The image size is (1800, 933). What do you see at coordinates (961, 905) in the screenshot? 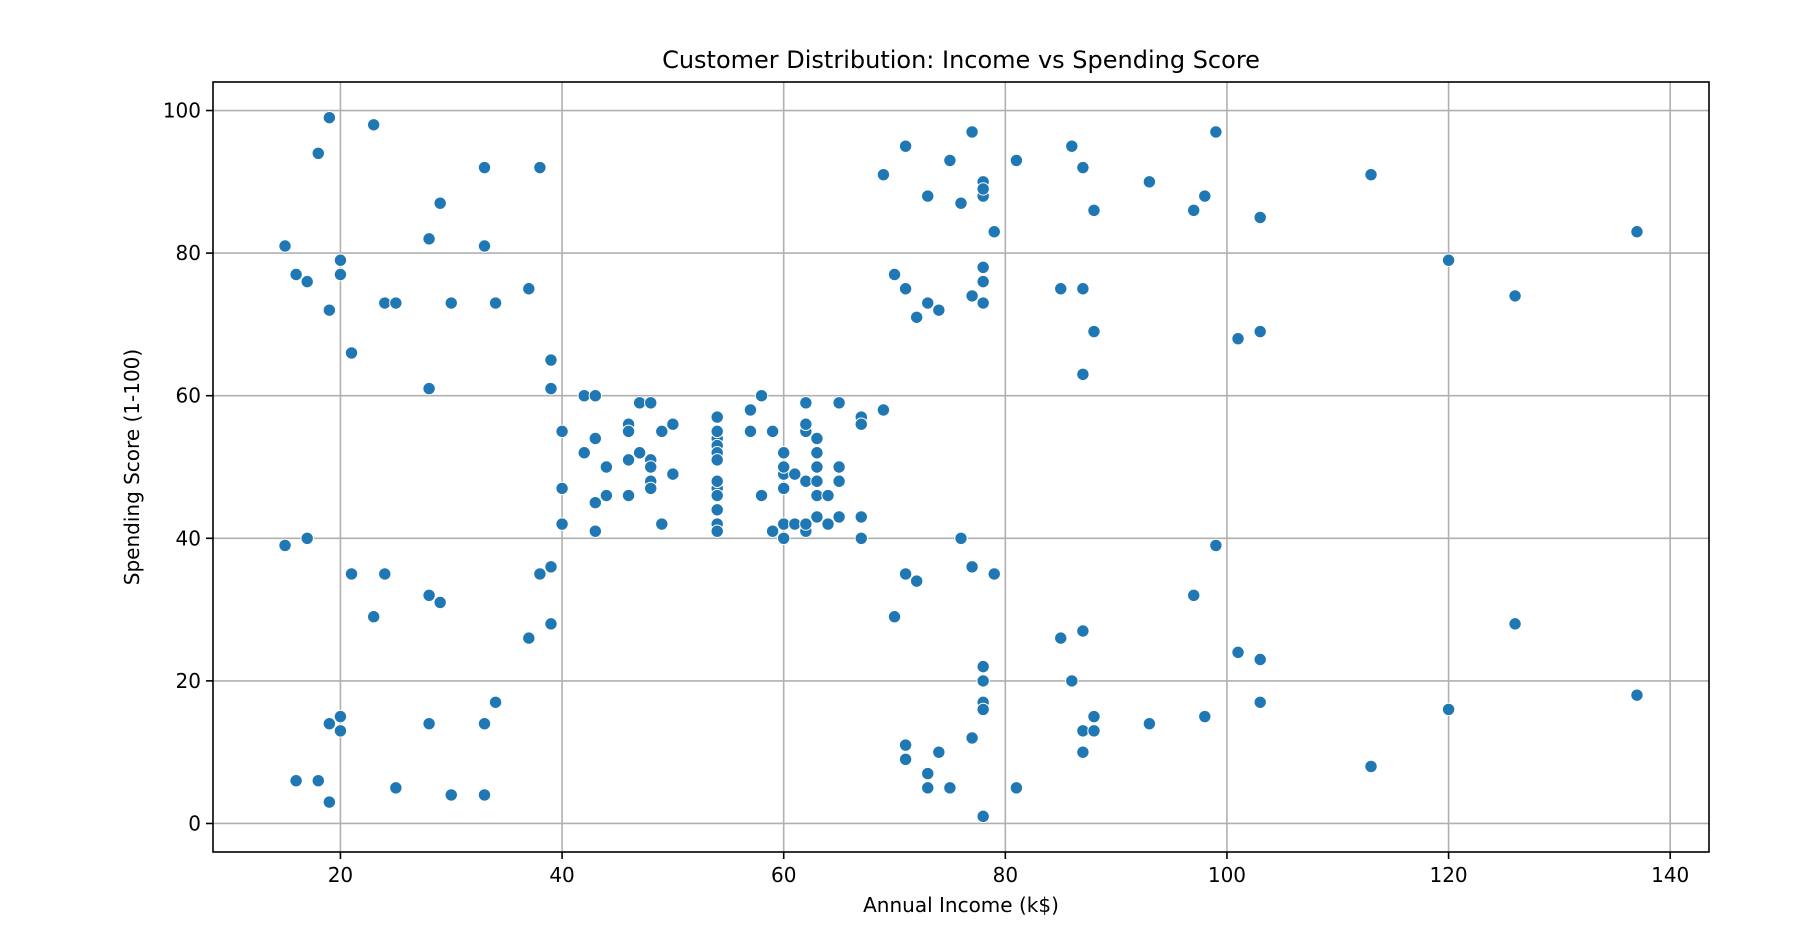
I see `x-axis-label: Annual Income (k$)` at bounding box center [961, 905].